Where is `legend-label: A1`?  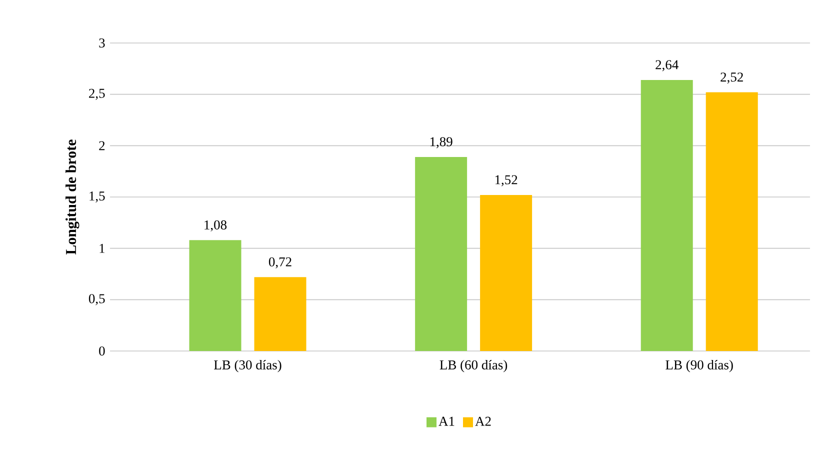 legend-label: A1 is located at coordinates (446, 421).